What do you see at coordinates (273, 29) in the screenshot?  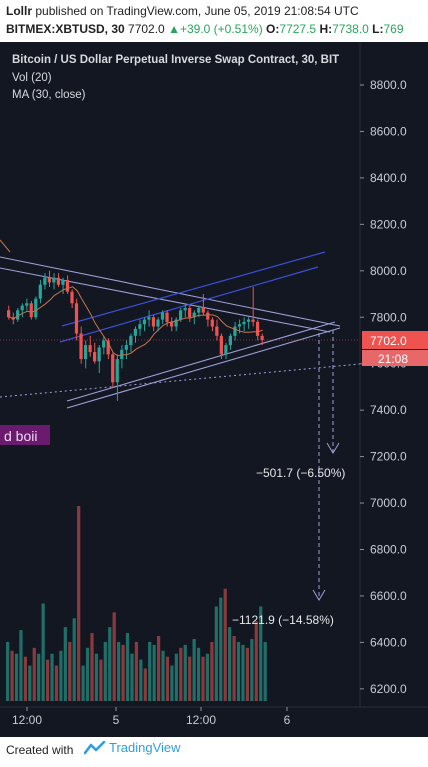 I see `open-label: O:` at bounding box center [273, 29].